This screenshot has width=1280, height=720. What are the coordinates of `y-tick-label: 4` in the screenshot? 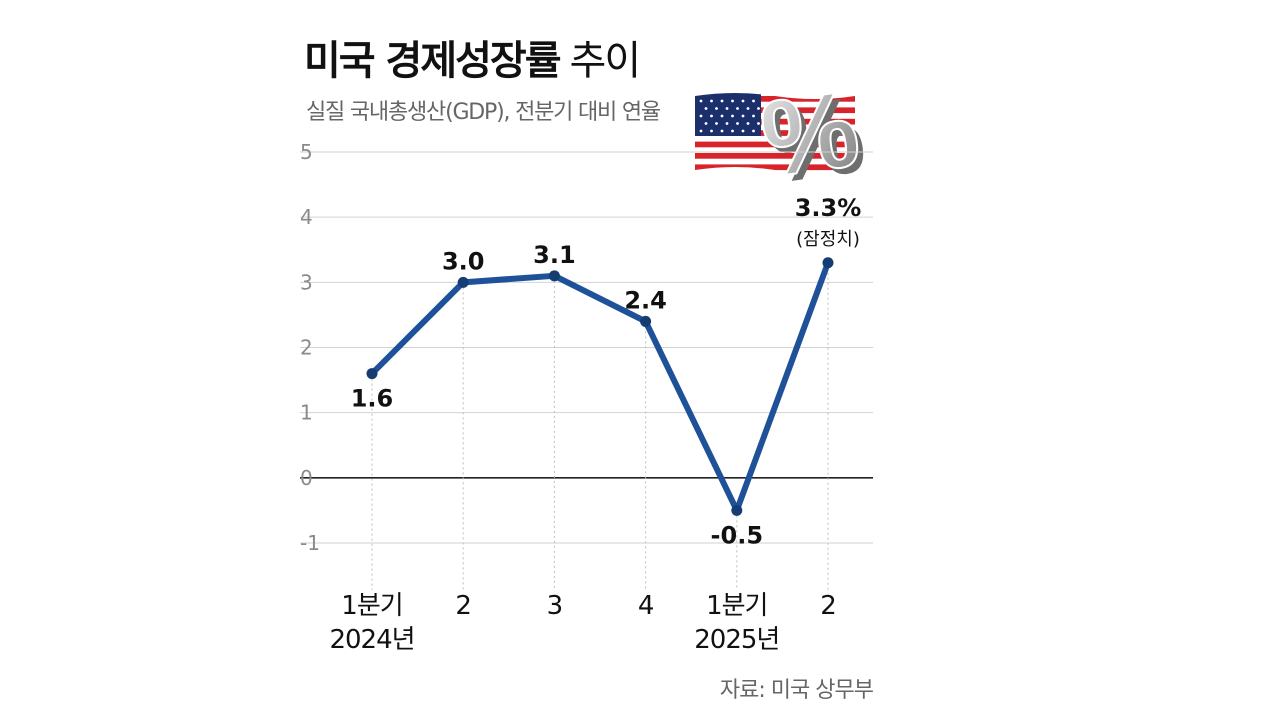 It's located at (306, 217).